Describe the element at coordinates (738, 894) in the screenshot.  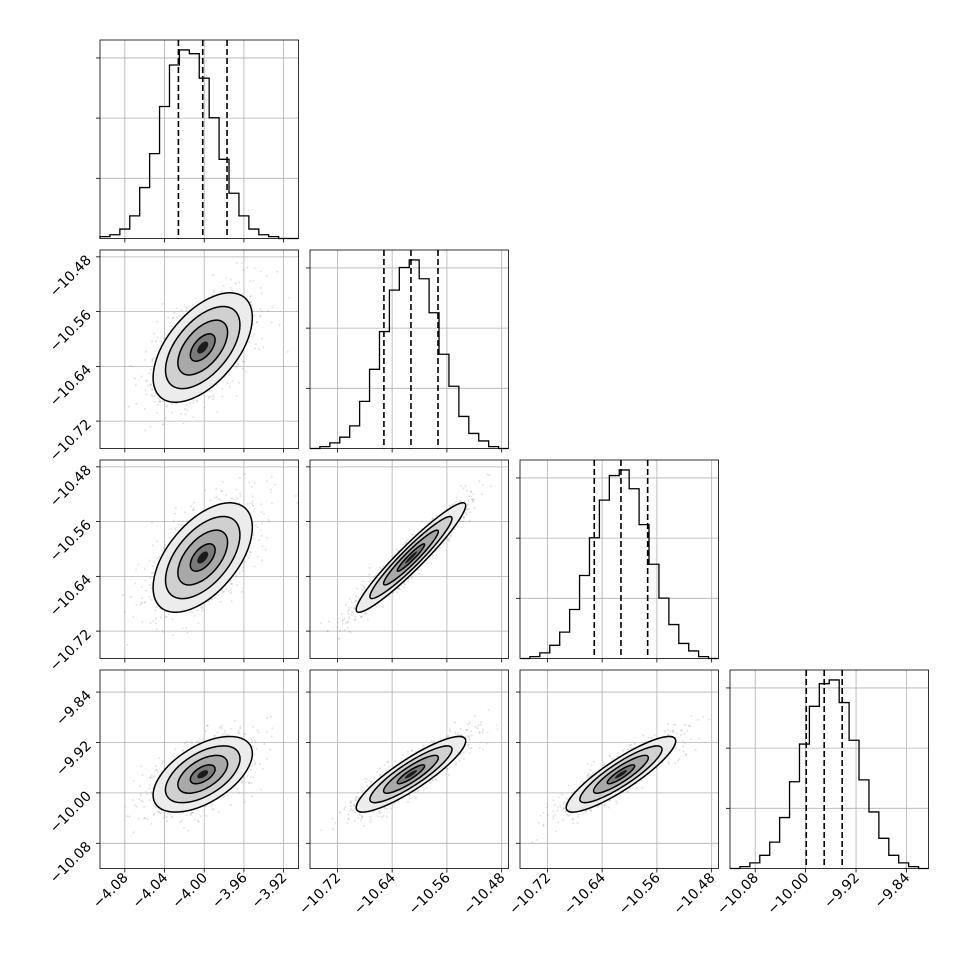
I see `x-tick-label: −10.08` at that location.